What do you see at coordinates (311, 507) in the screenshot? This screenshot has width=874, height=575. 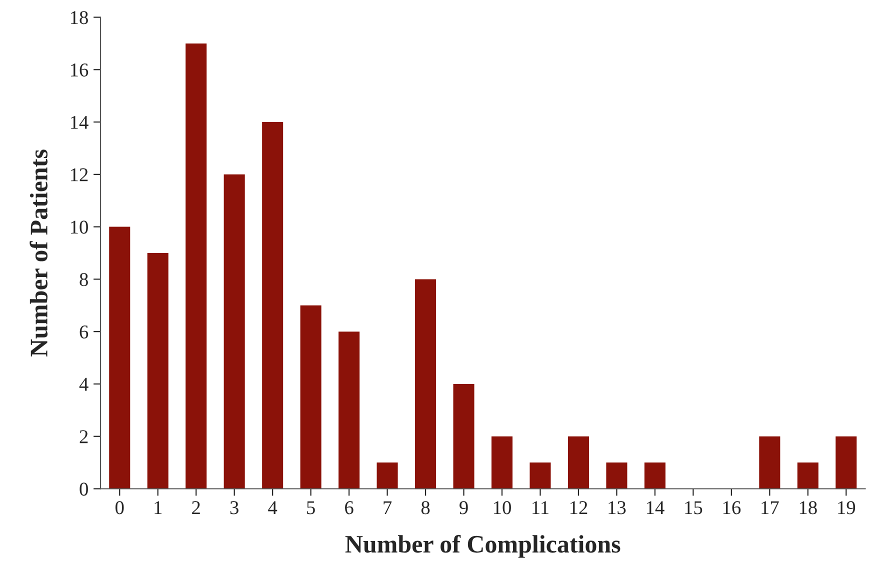 I see `x-tick-label: 5` at bounding box center [311, 507].